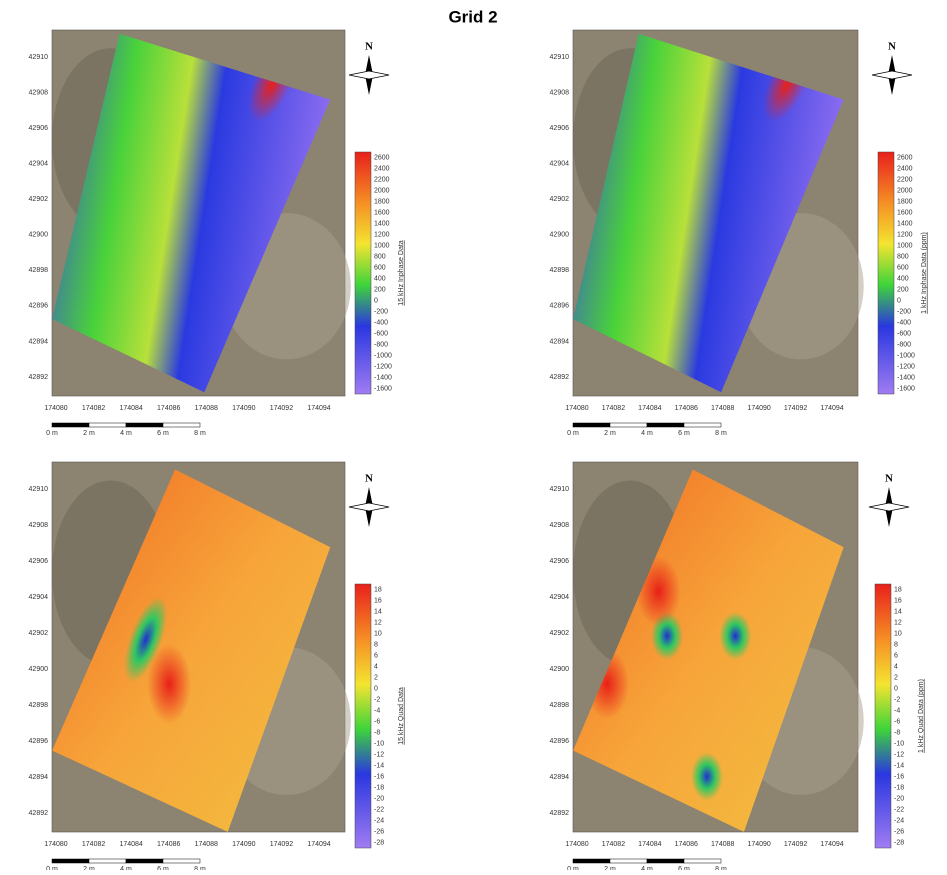 Image resolution: width=947 pixels, height=875 pixels. Describe the element at coordinates (905, 234) in the screenshot. I see `colorbar-tick-label: 1200` at that location.